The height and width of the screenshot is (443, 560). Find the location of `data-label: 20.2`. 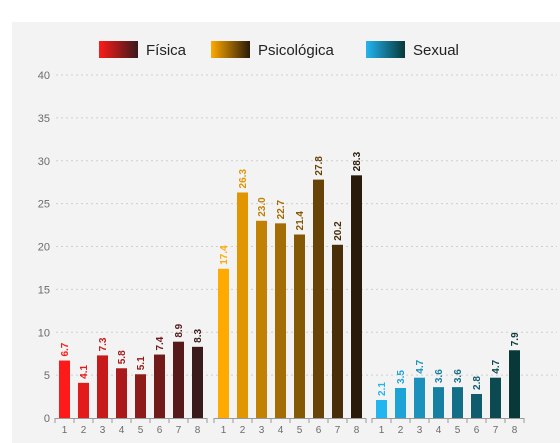

data-label: 20.2 is located at coordinates (338, 231).